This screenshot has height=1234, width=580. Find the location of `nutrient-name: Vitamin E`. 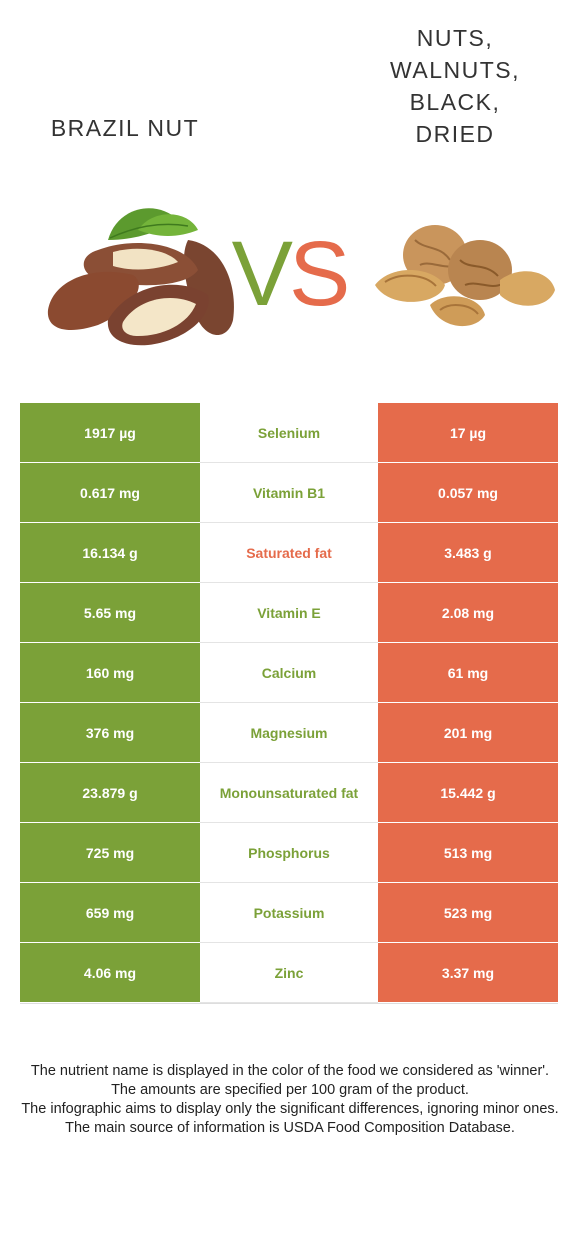

nutrient-name: Vitamin E is located at coordinates (289, 613).